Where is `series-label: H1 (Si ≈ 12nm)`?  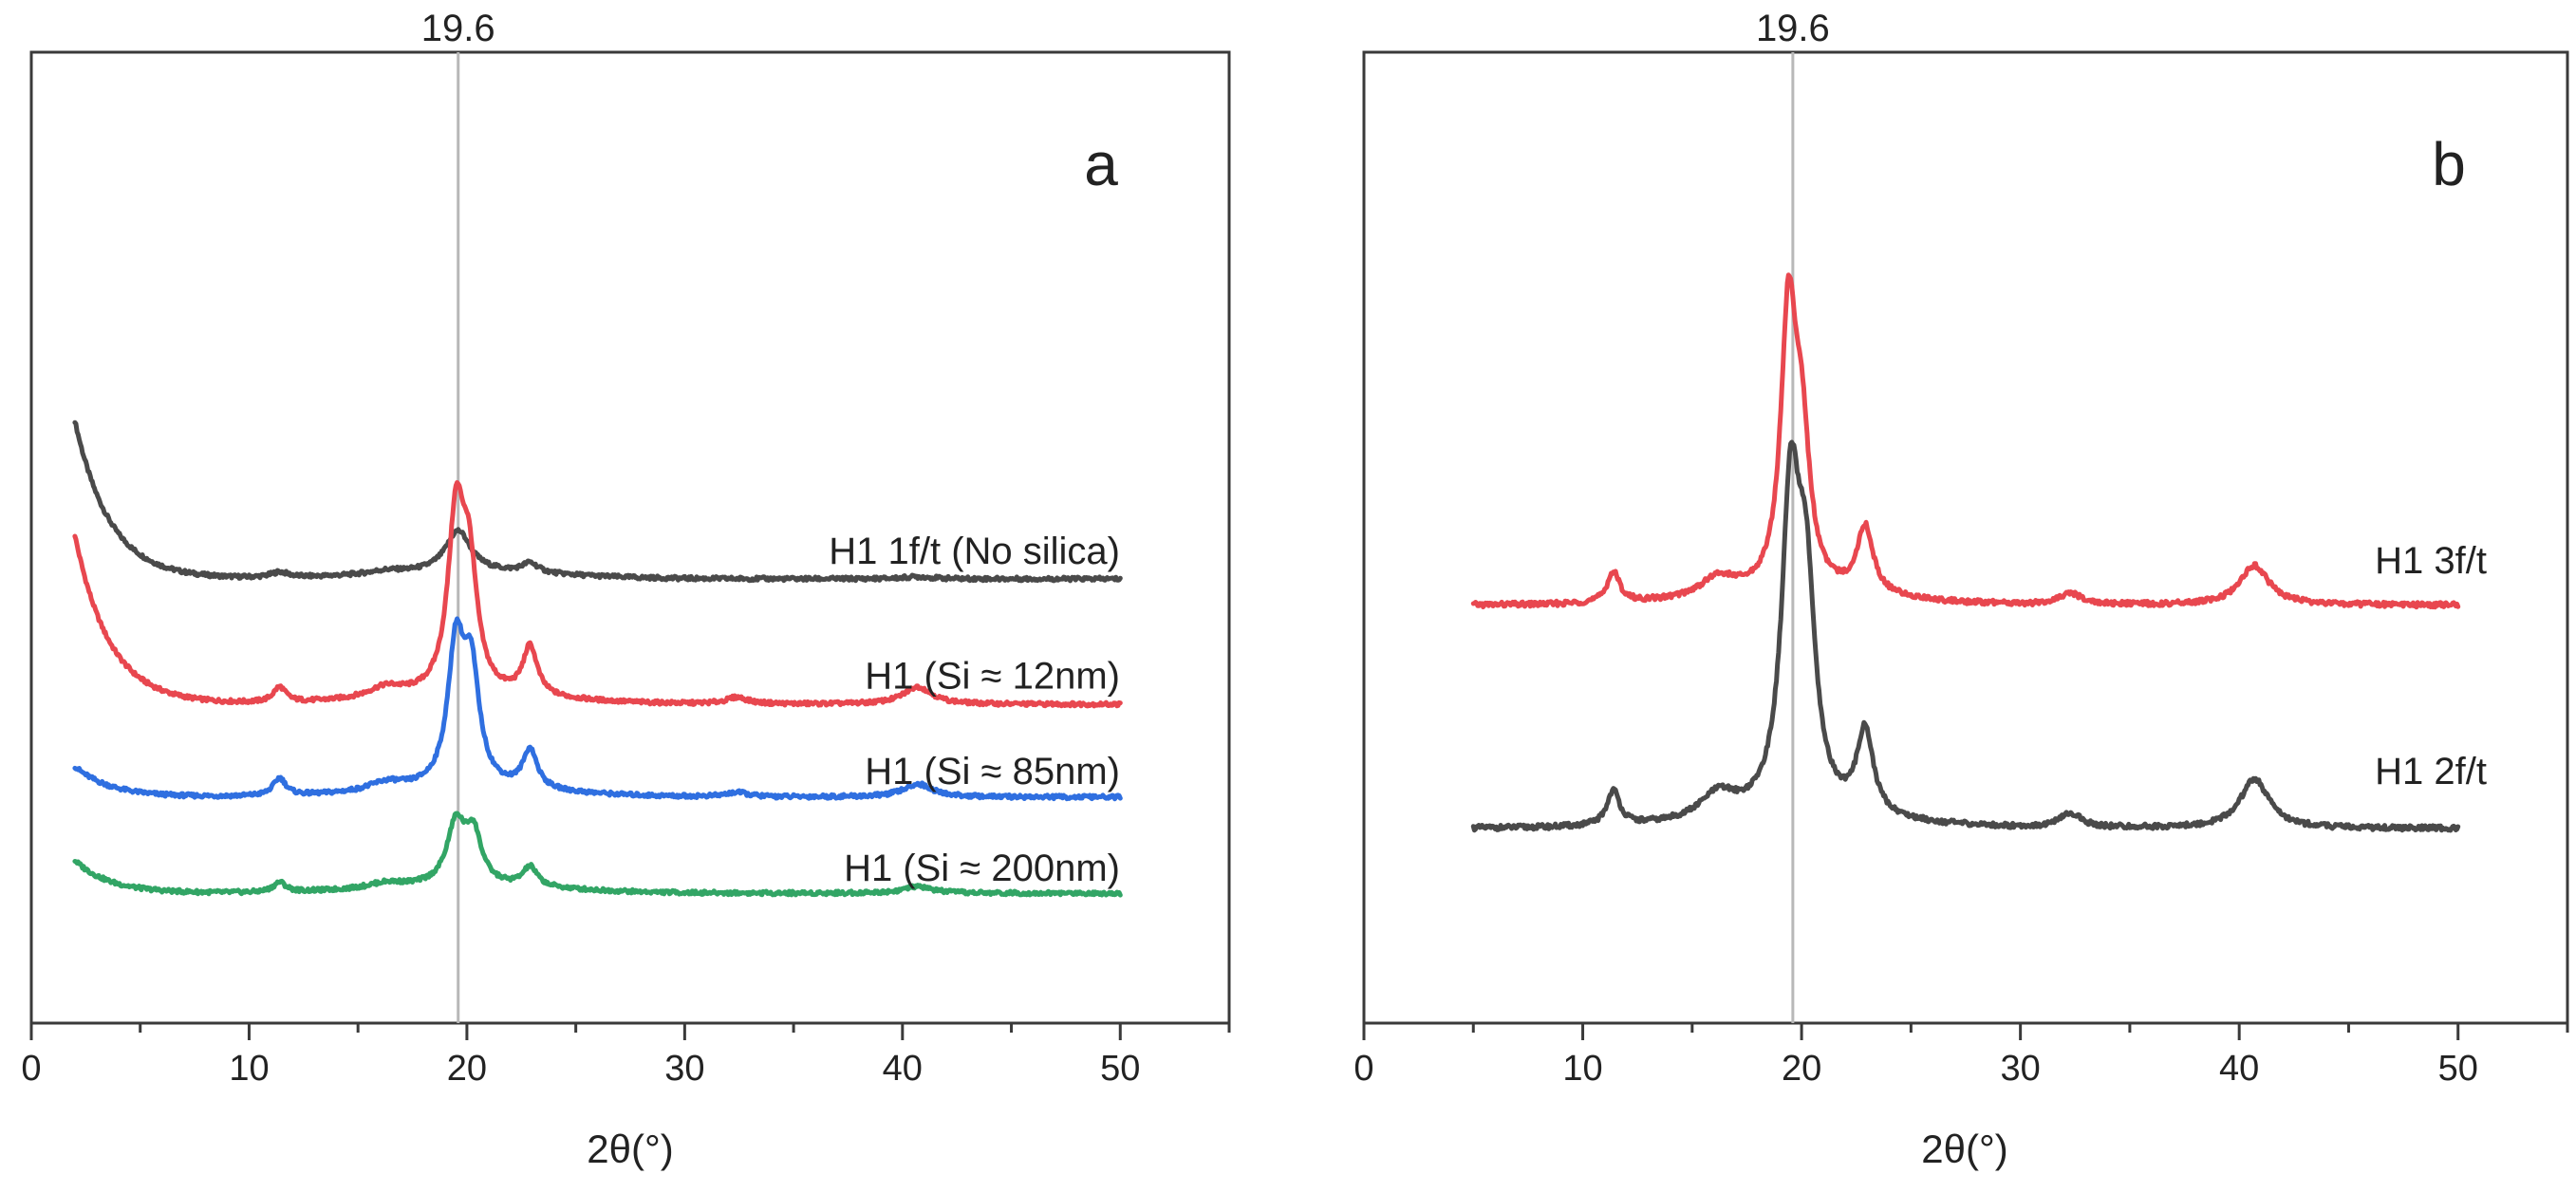
series-label: H1 (Si ≈ 12nm) is located at coordinates (992, 677).